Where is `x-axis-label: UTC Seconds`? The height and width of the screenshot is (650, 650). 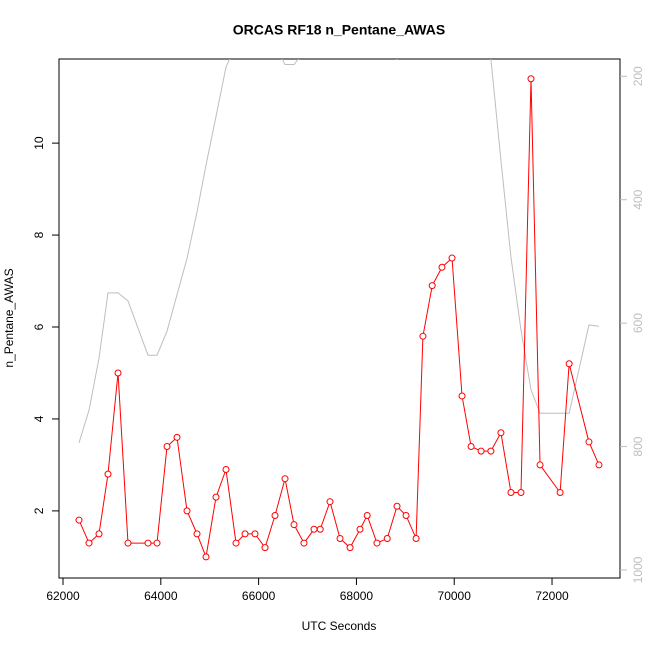 x-axis-label: UTC Seconds is located at coordinates (339, 626).